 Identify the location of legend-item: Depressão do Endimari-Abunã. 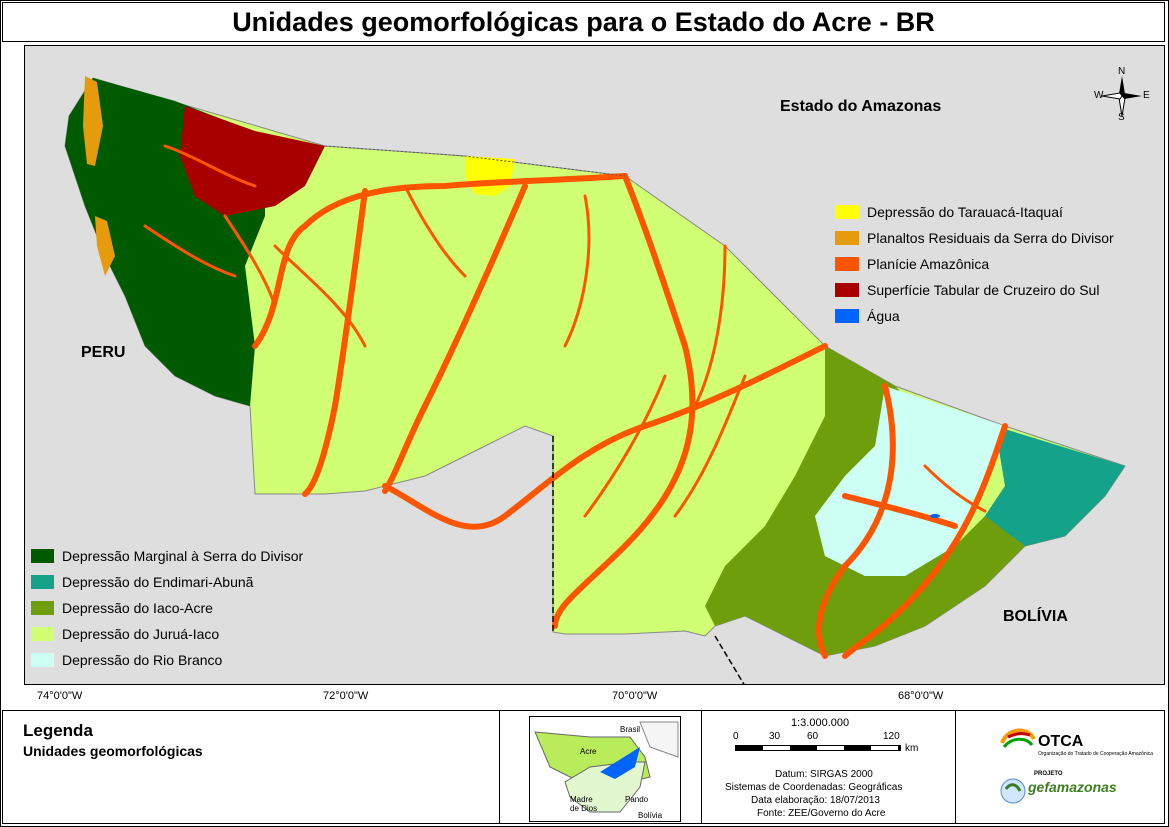
(167, 582).